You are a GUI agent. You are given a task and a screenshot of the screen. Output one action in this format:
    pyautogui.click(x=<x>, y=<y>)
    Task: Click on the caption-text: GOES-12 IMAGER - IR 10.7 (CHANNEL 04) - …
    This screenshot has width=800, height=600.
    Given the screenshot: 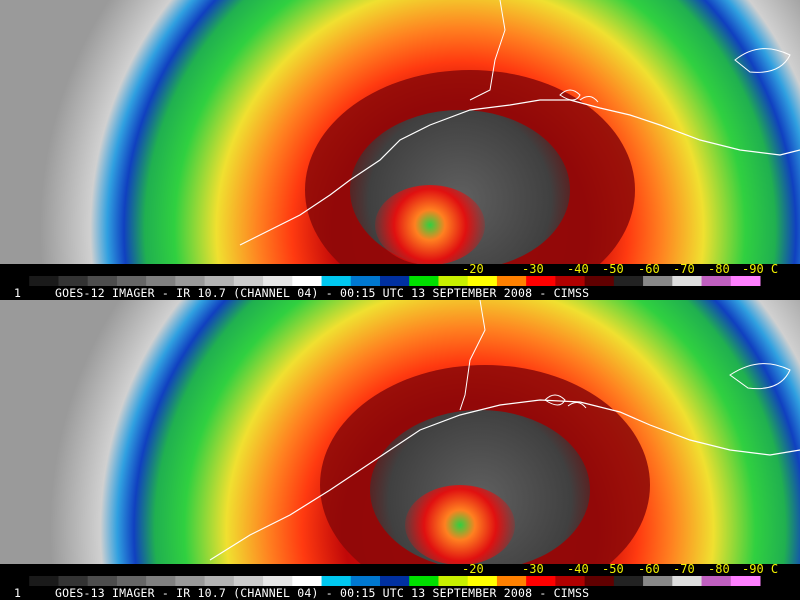 What is the action you would take?
    pyautogui.click(x=322, y=293)
    